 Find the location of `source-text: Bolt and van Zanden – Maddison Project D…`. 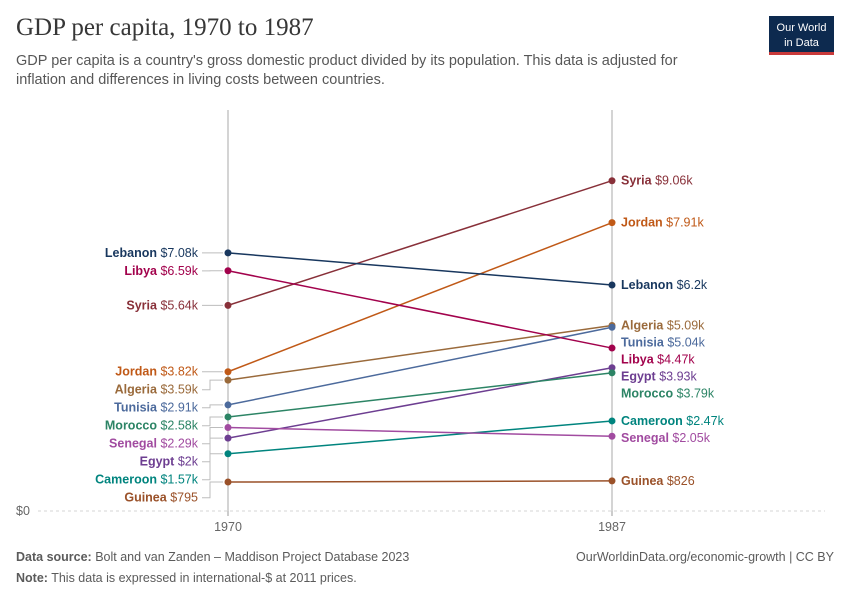

source-text: Bolt and van Zanden – Maddison Project D… is located at coordinates (252, 557).